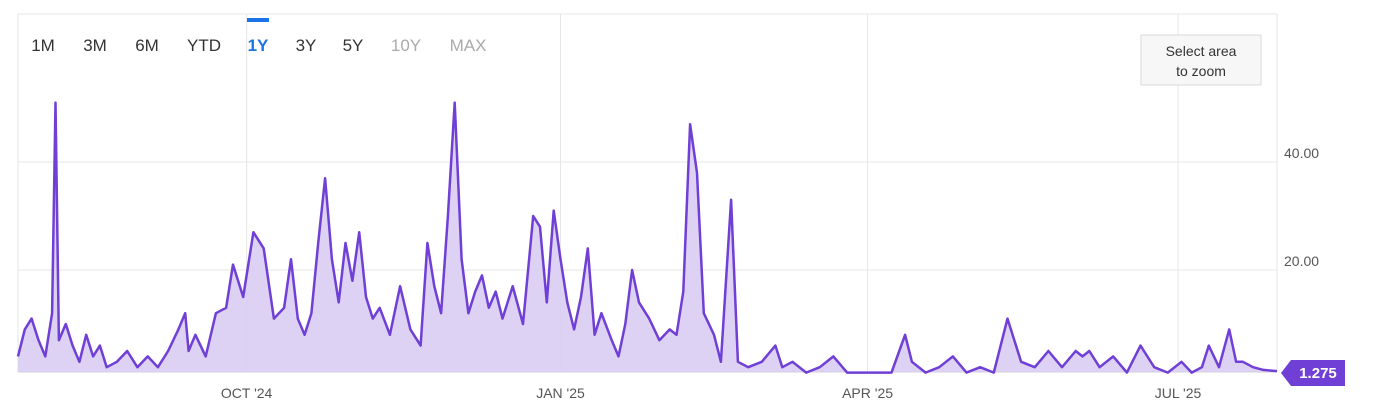  I want to click on range-button-3m: 3M, so click(95, 45).